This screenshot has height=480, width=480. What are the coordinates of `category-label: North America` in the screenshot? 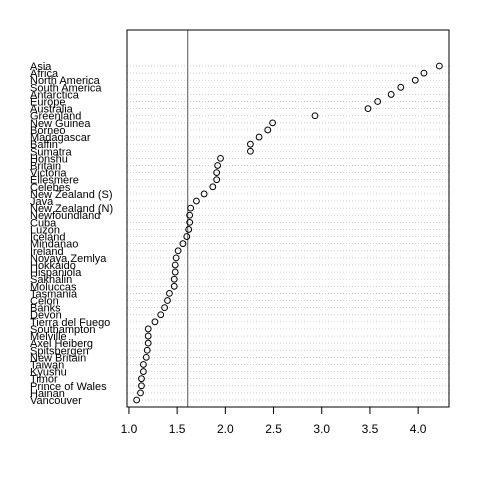 It's located at (65, 81).